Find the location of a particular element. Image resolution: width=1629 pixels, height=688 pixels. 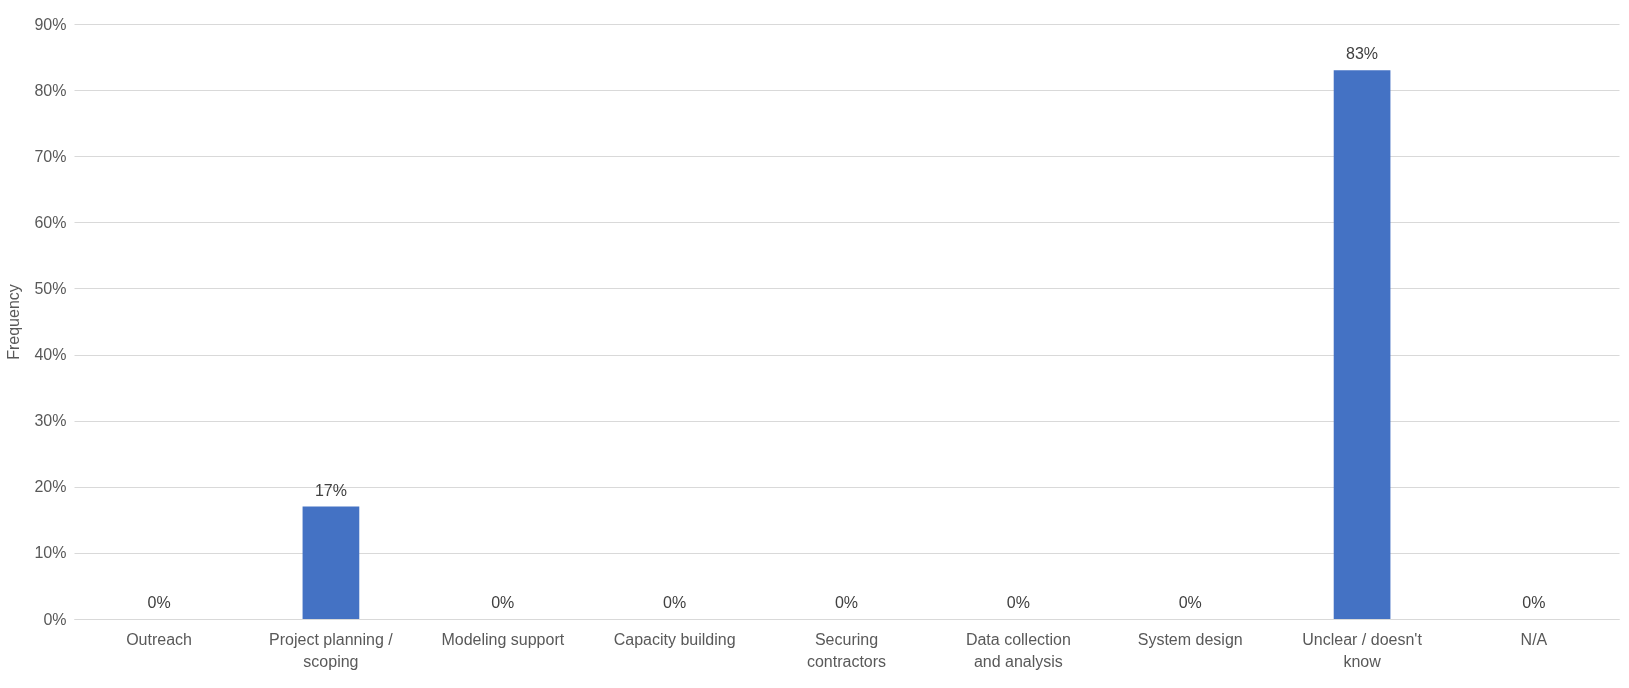

x-tick-label: Capacity building is located at coordinates (674, 639).